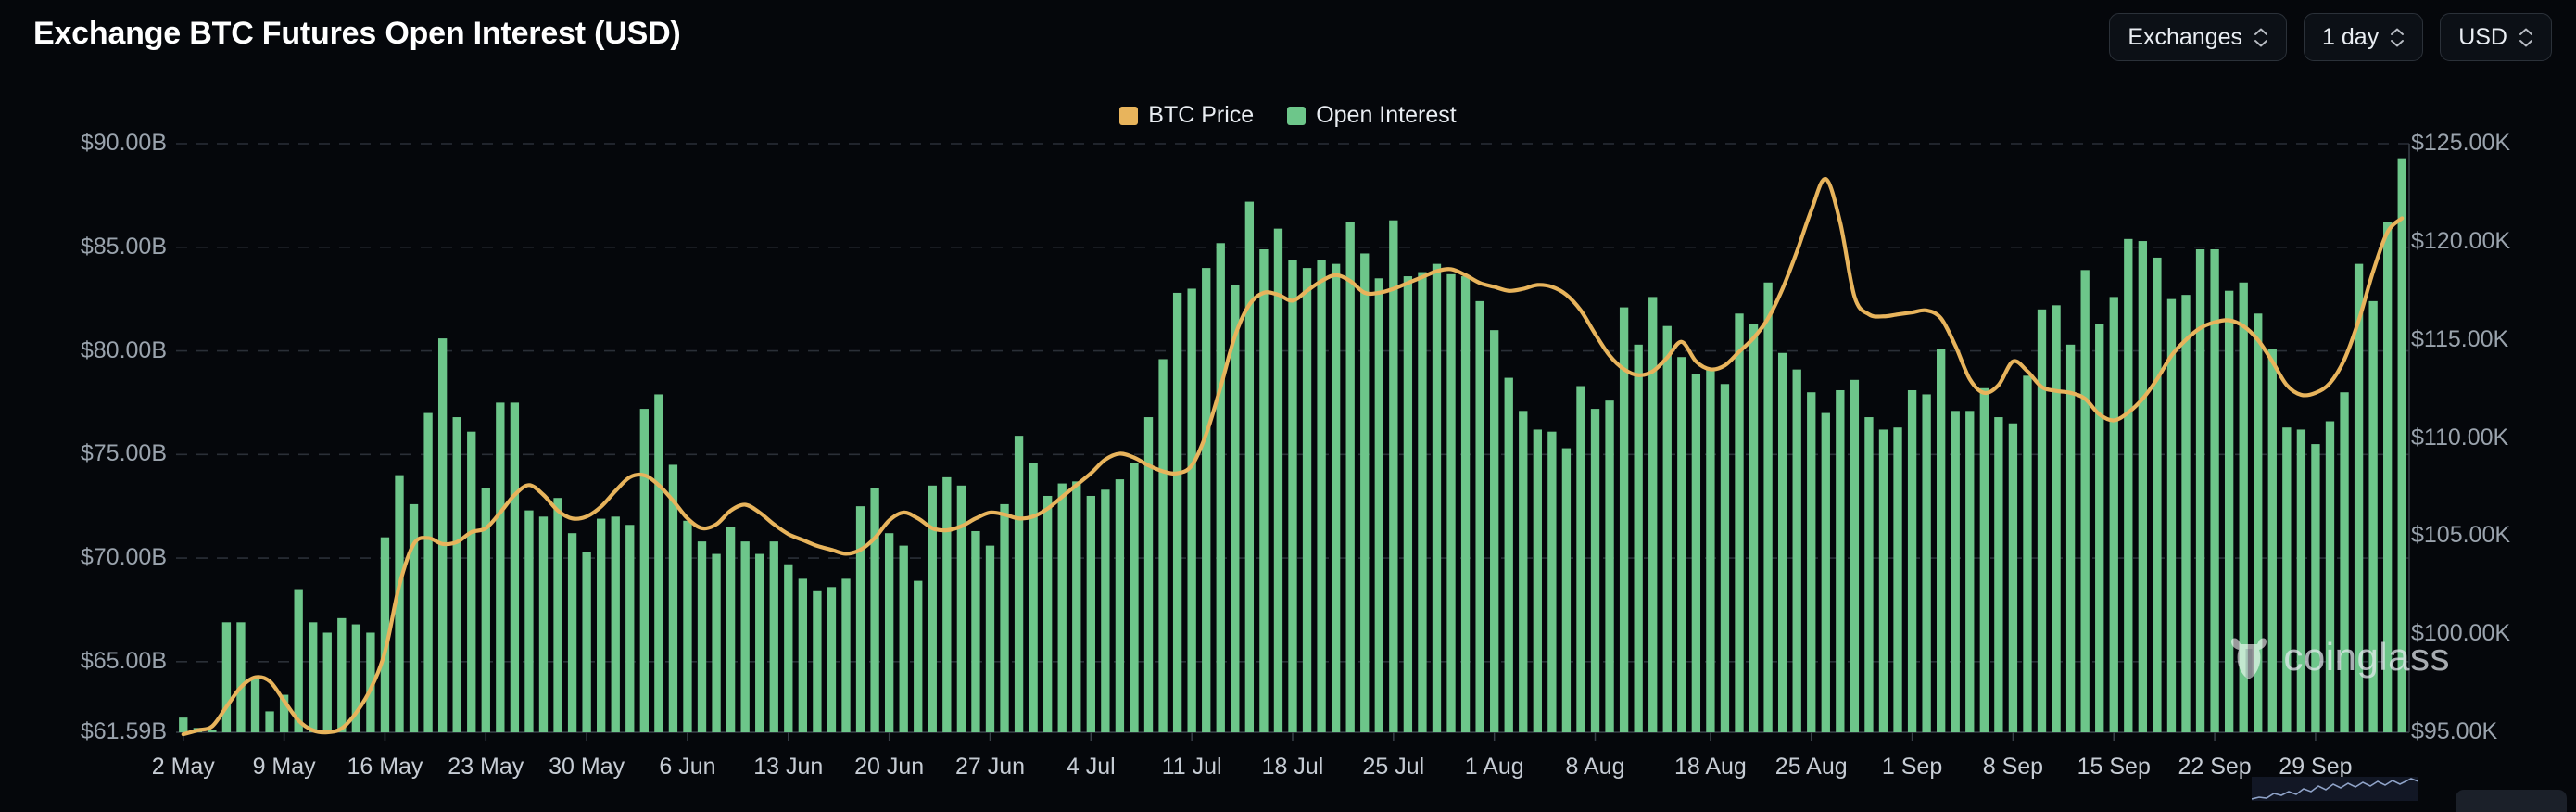  What do you see at coordinates (2351, 36) in the screenshot?
I see `interval-select-label: 1 day` at bounding box center [2351, 36].